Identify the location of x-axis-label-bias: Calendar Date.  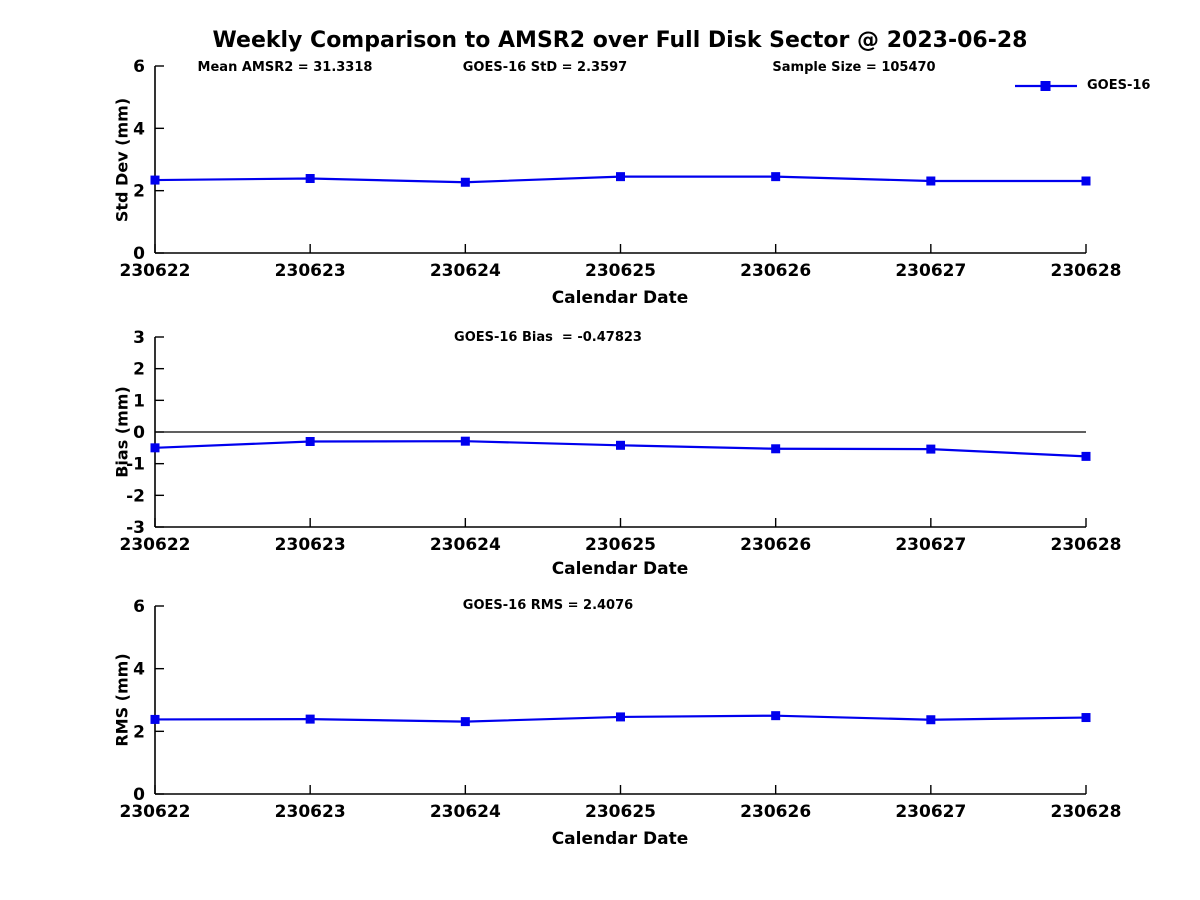
(620, 569).